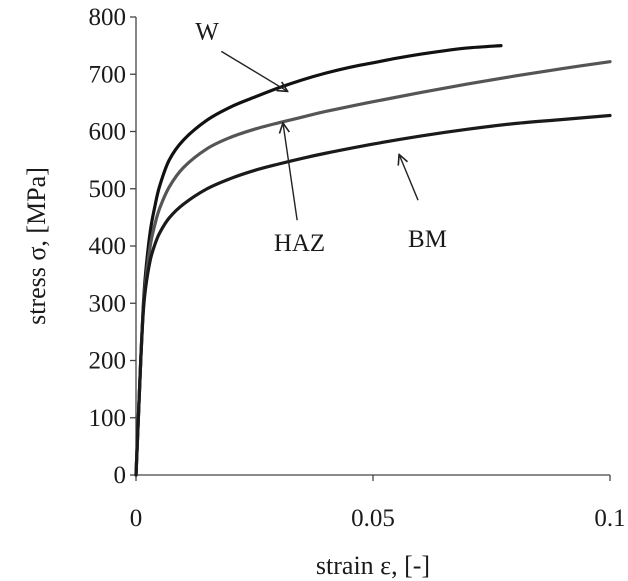 This screenshot has height=581, width=628. I want to click on y-tick-label: 0, so click(120, 475).